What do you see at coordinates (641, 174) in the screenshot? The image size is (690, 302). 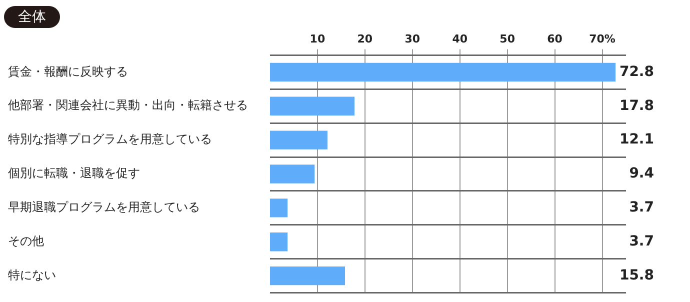 I see `data-label: 9.4` at bounding box center [641, 174].